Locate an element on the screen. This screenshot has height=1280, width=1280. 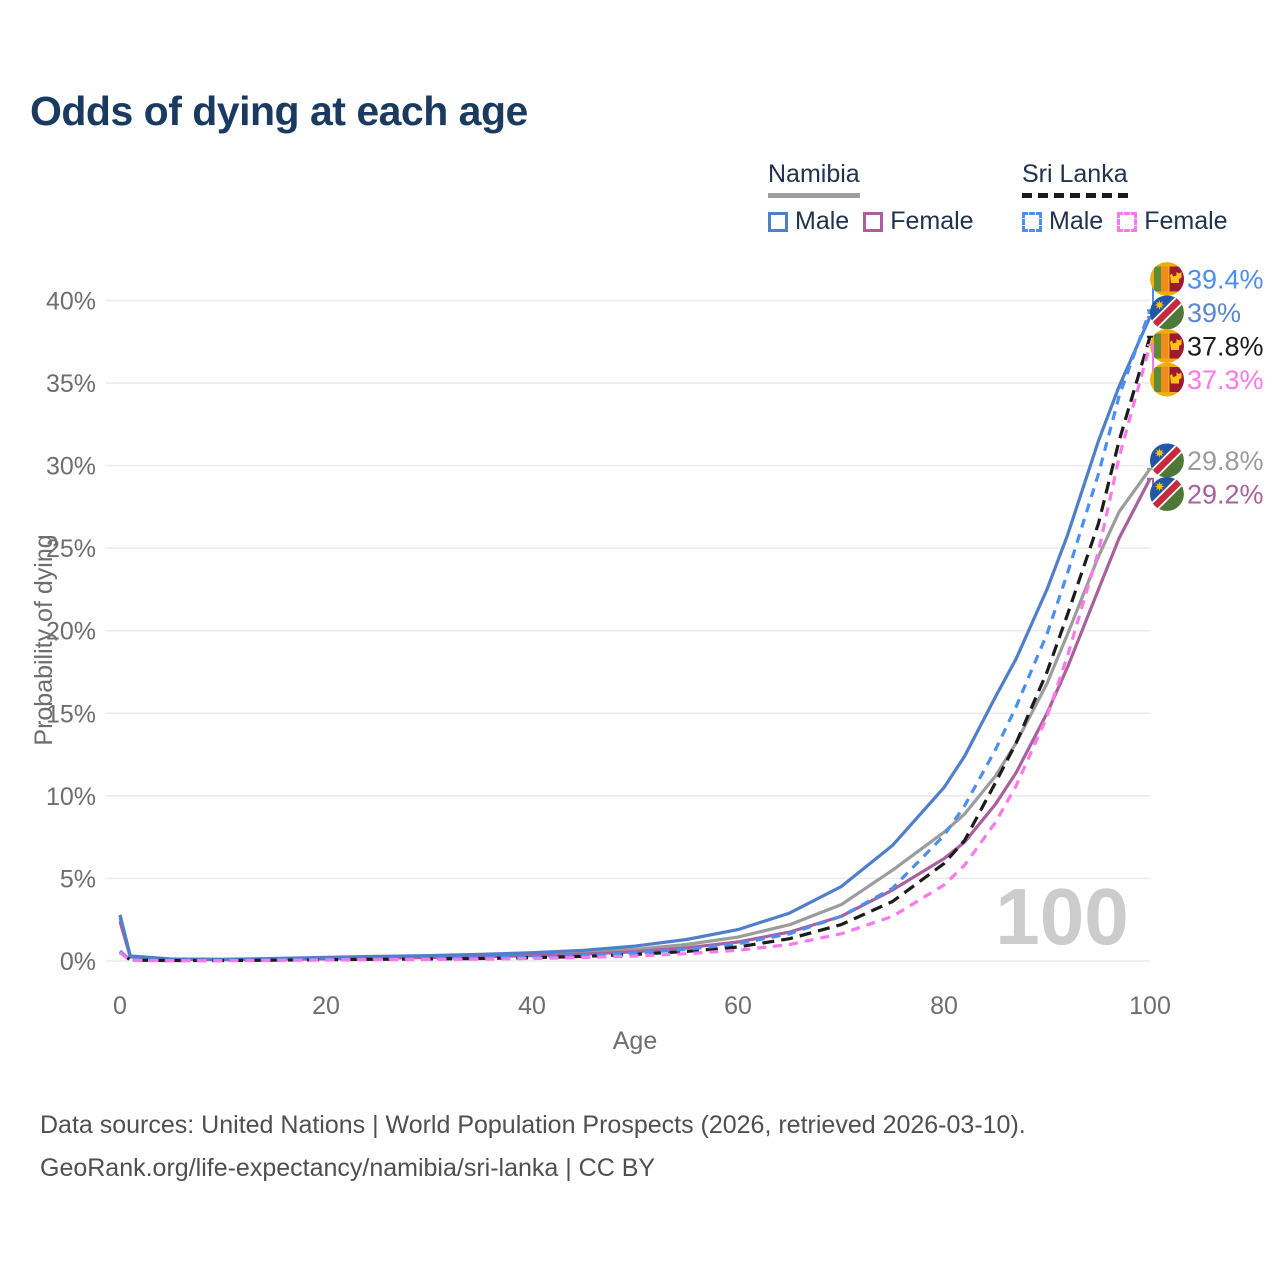
end-label-value: 37.8% is located at coordinates (1225, 347).